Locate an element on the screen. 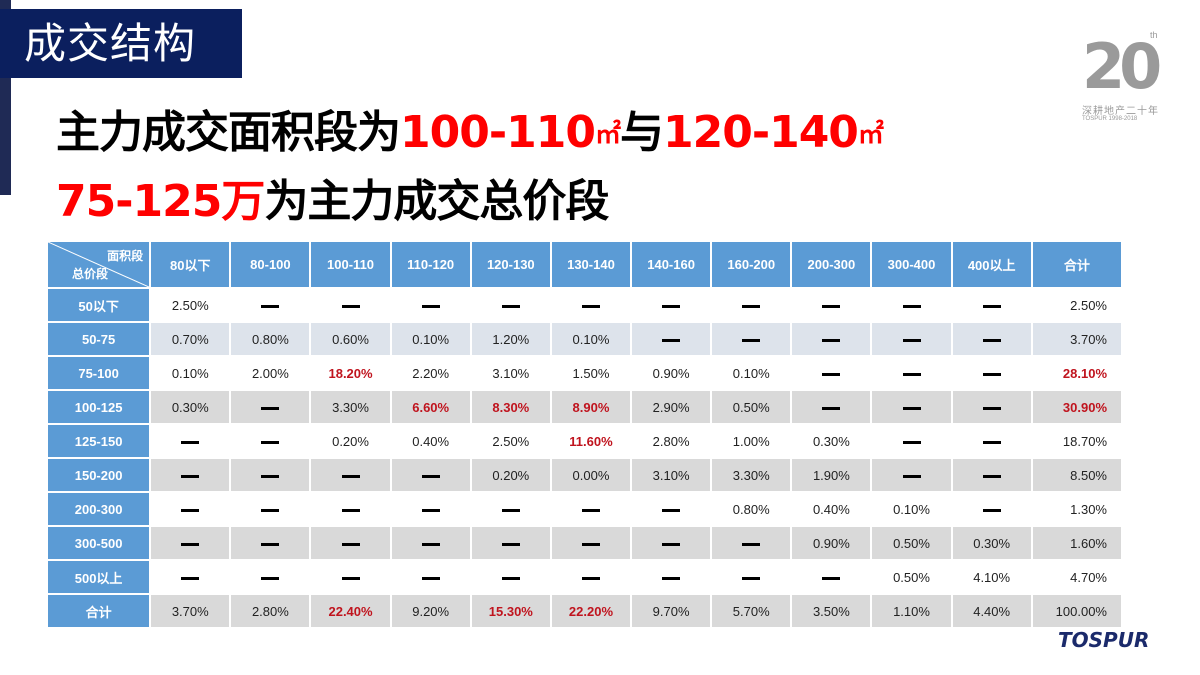  table-cell: 18.20% is located at coordinates (350, 373).